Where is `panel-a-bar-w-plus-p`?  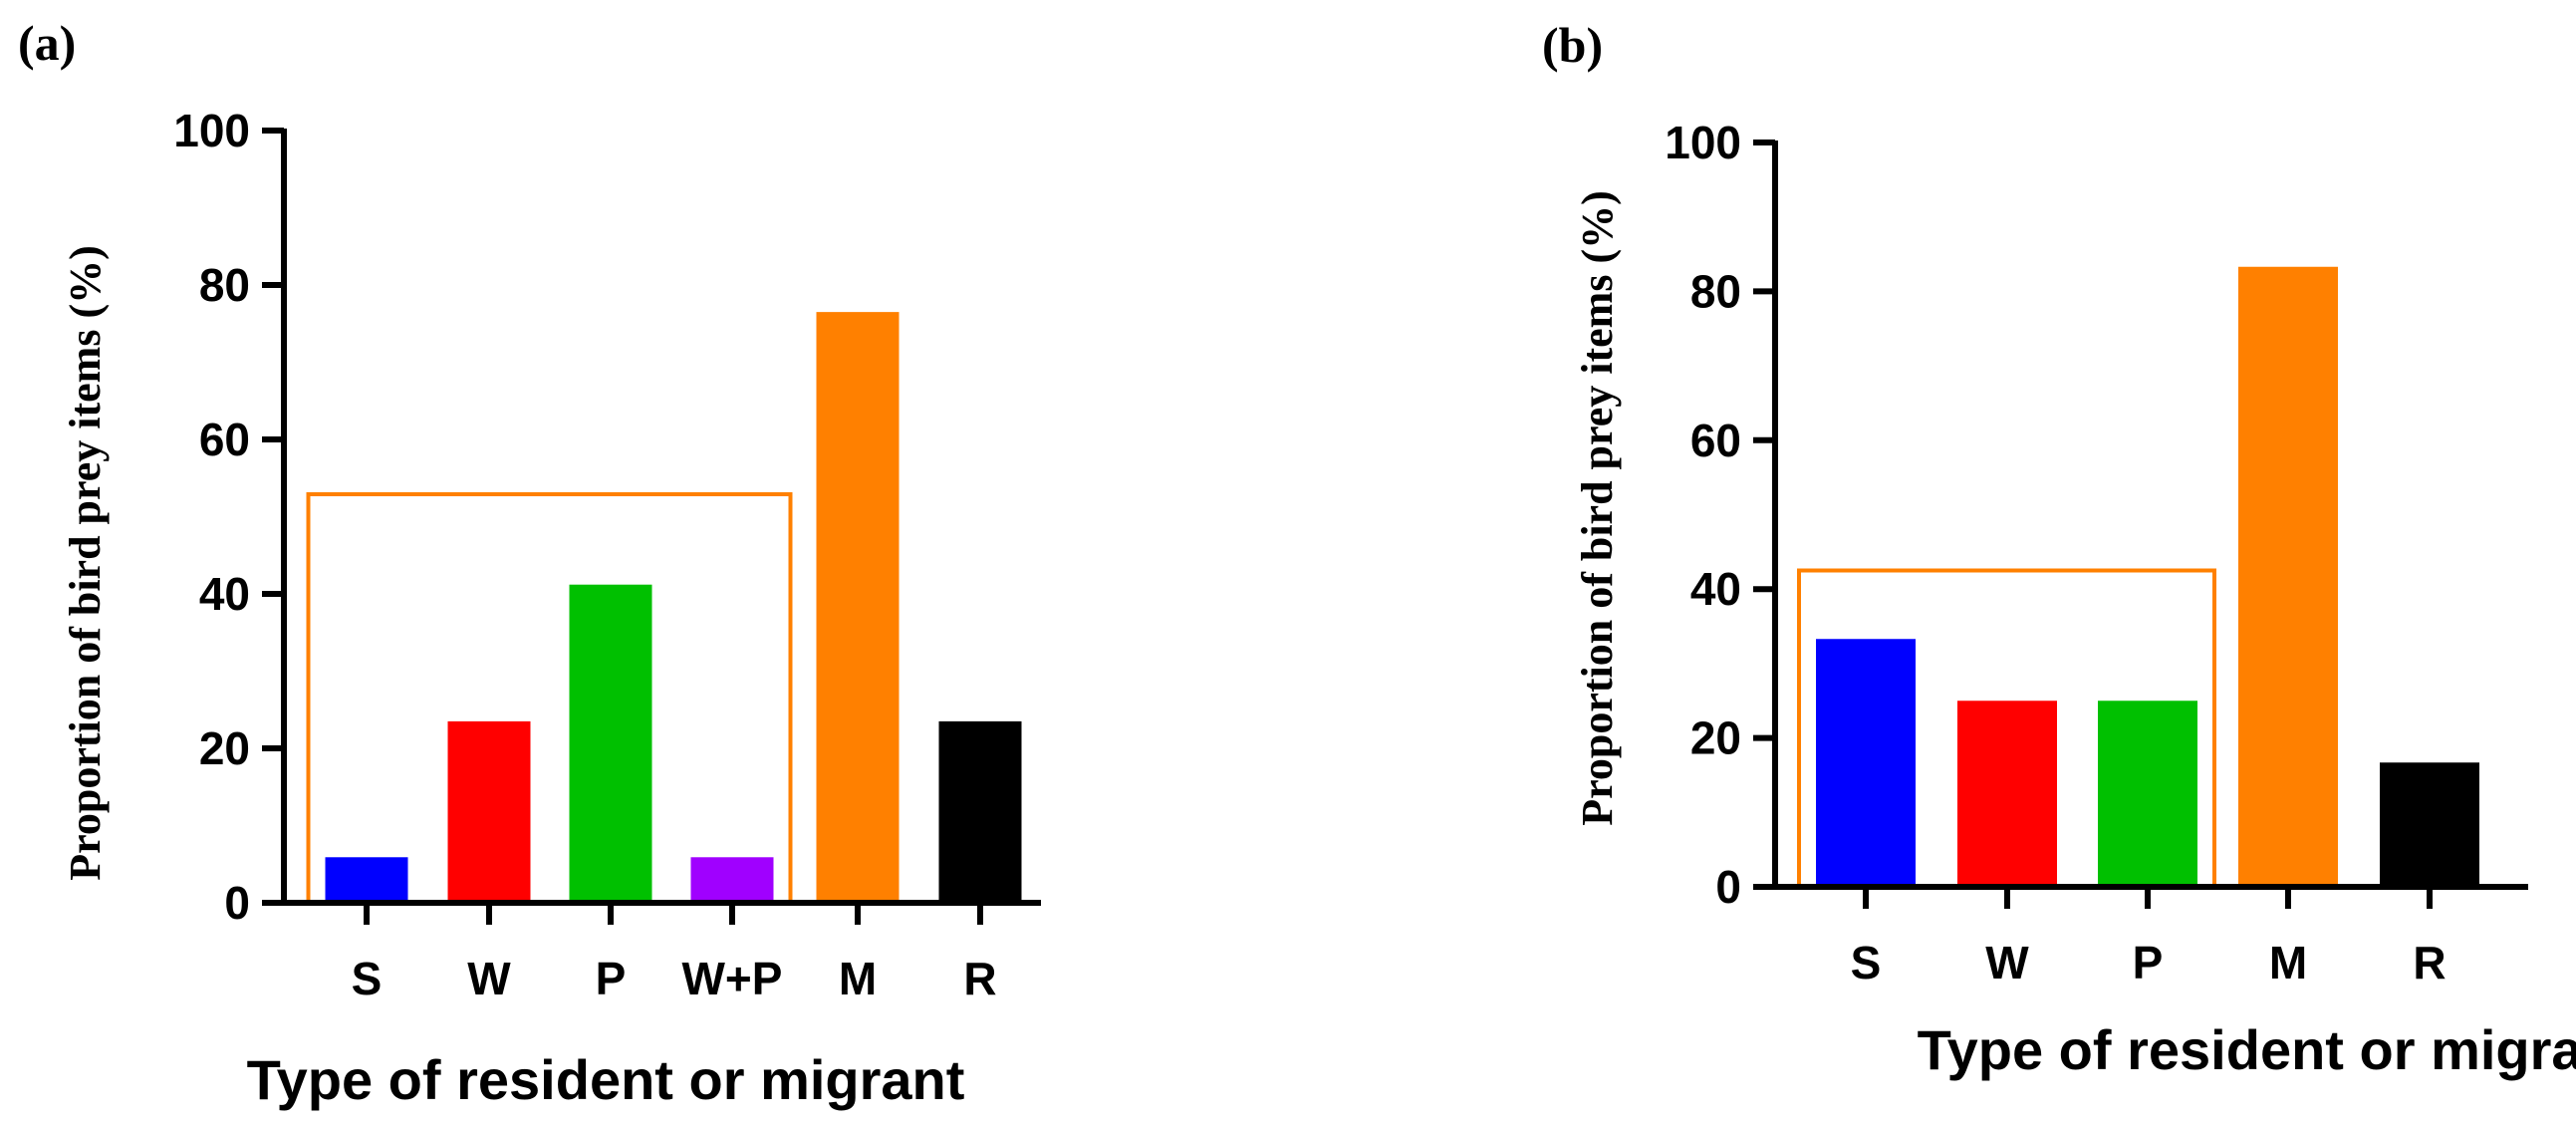 panel-a-bar-w-plus-p is located at coordinates (732, 880).